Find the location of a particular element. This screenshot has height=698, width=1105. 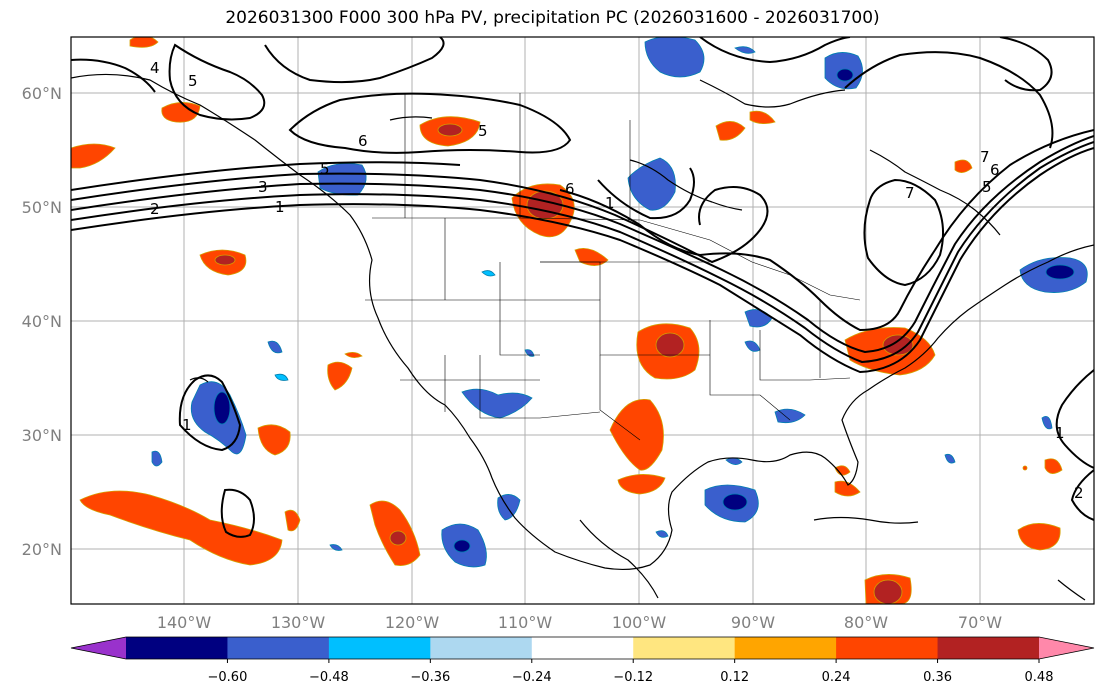

colorbar-tick-label: 0.12 is located at coordinates (734, 677).